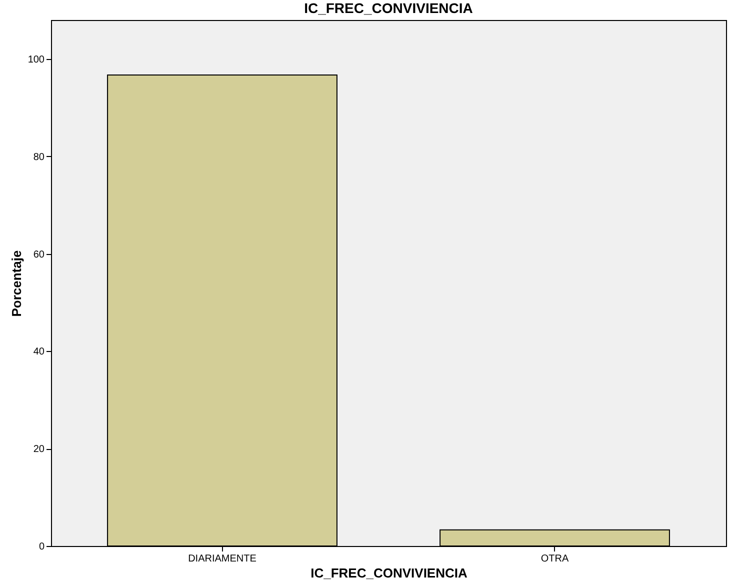 This screenshot has height=585, width=731. I want to click on x-tick-label: OTRA, so click(554, 559).